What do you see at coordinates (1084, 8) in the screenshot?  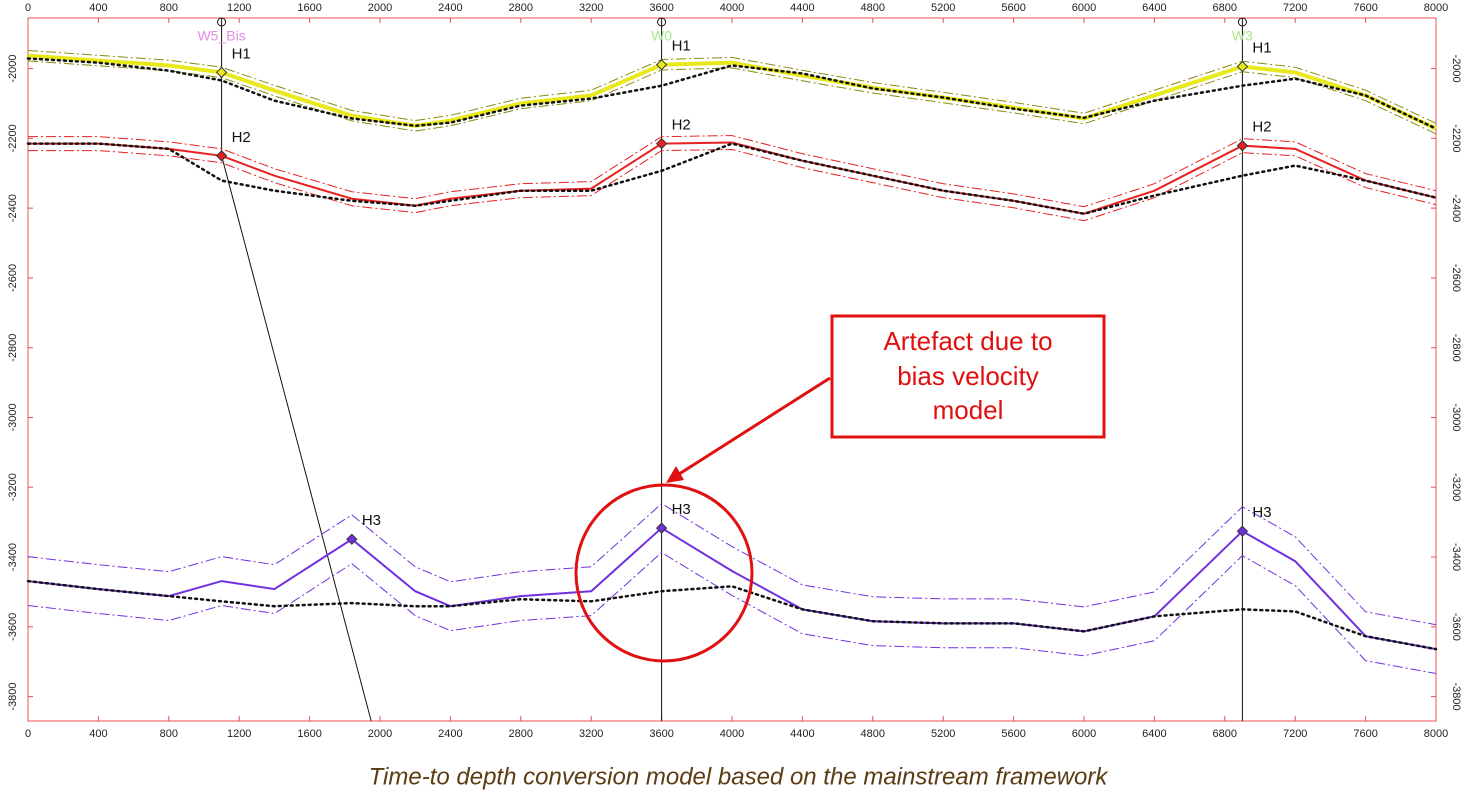 I see `x-tick-label: 6000` at bounding box center [1084, 8].